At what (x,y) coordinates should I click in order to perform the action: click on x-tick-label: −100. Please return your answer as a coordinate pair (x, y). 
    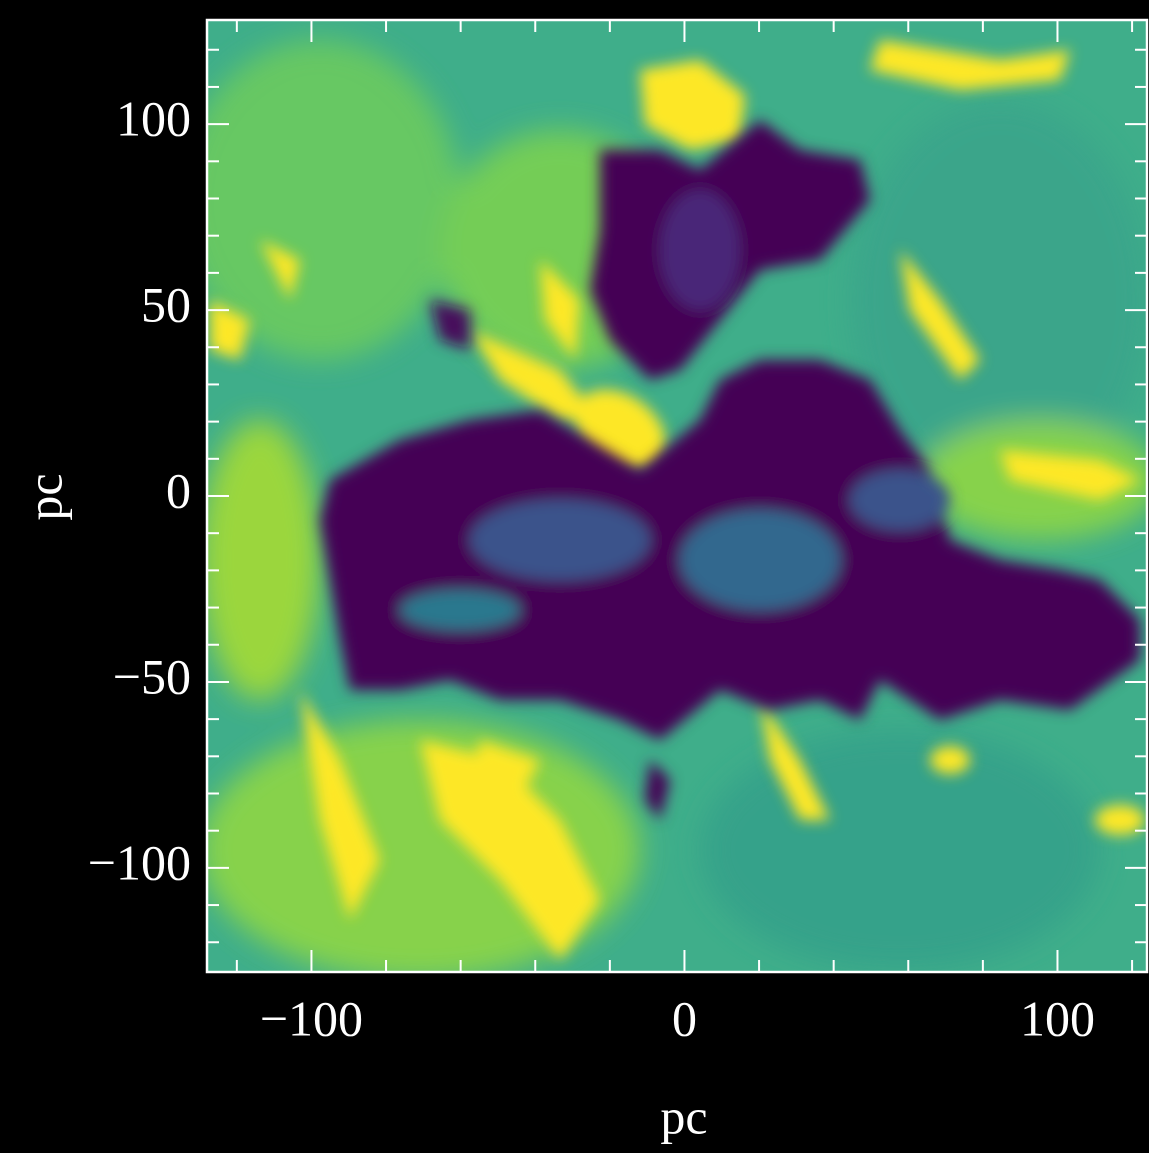
    Looking at the image, I should click on (311, 1018).